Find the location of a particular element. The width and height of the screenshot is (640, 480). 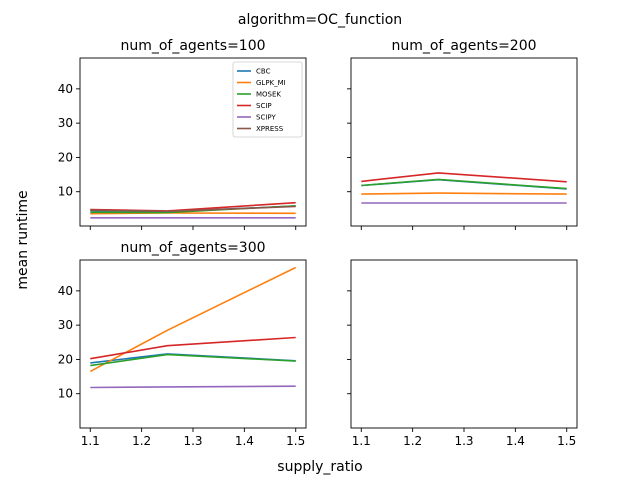

series-line-scipy is located at coordinates (193, 387).